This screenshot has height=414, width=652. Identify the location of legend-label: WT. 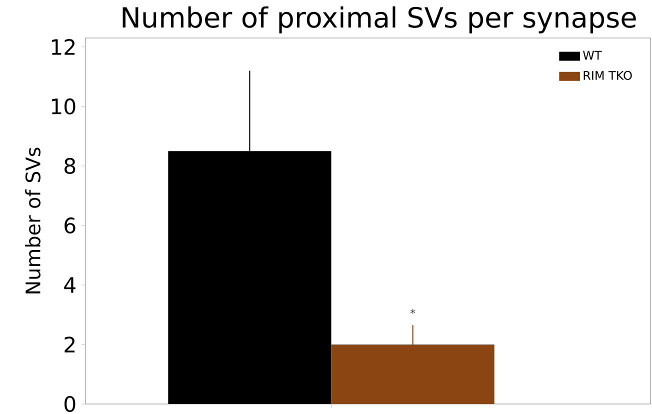
(592, 55).